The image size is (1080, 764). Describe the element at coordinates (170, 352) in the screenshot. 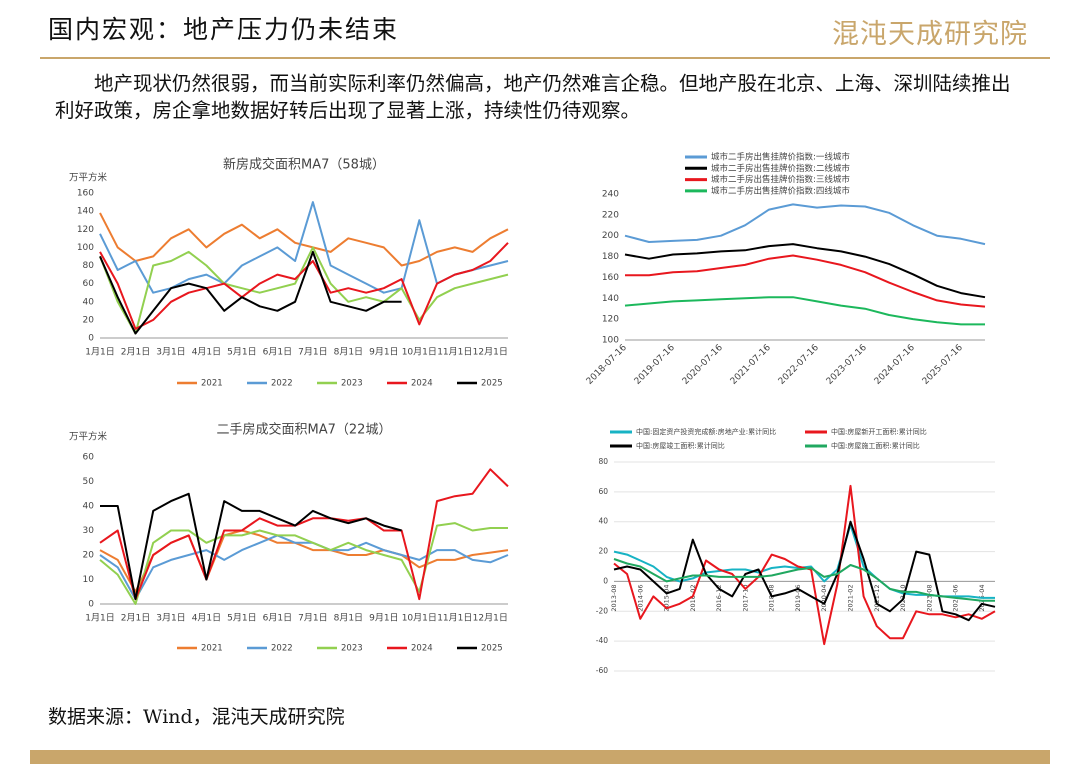

I see `x-tick-label: 3月1日` at that location.